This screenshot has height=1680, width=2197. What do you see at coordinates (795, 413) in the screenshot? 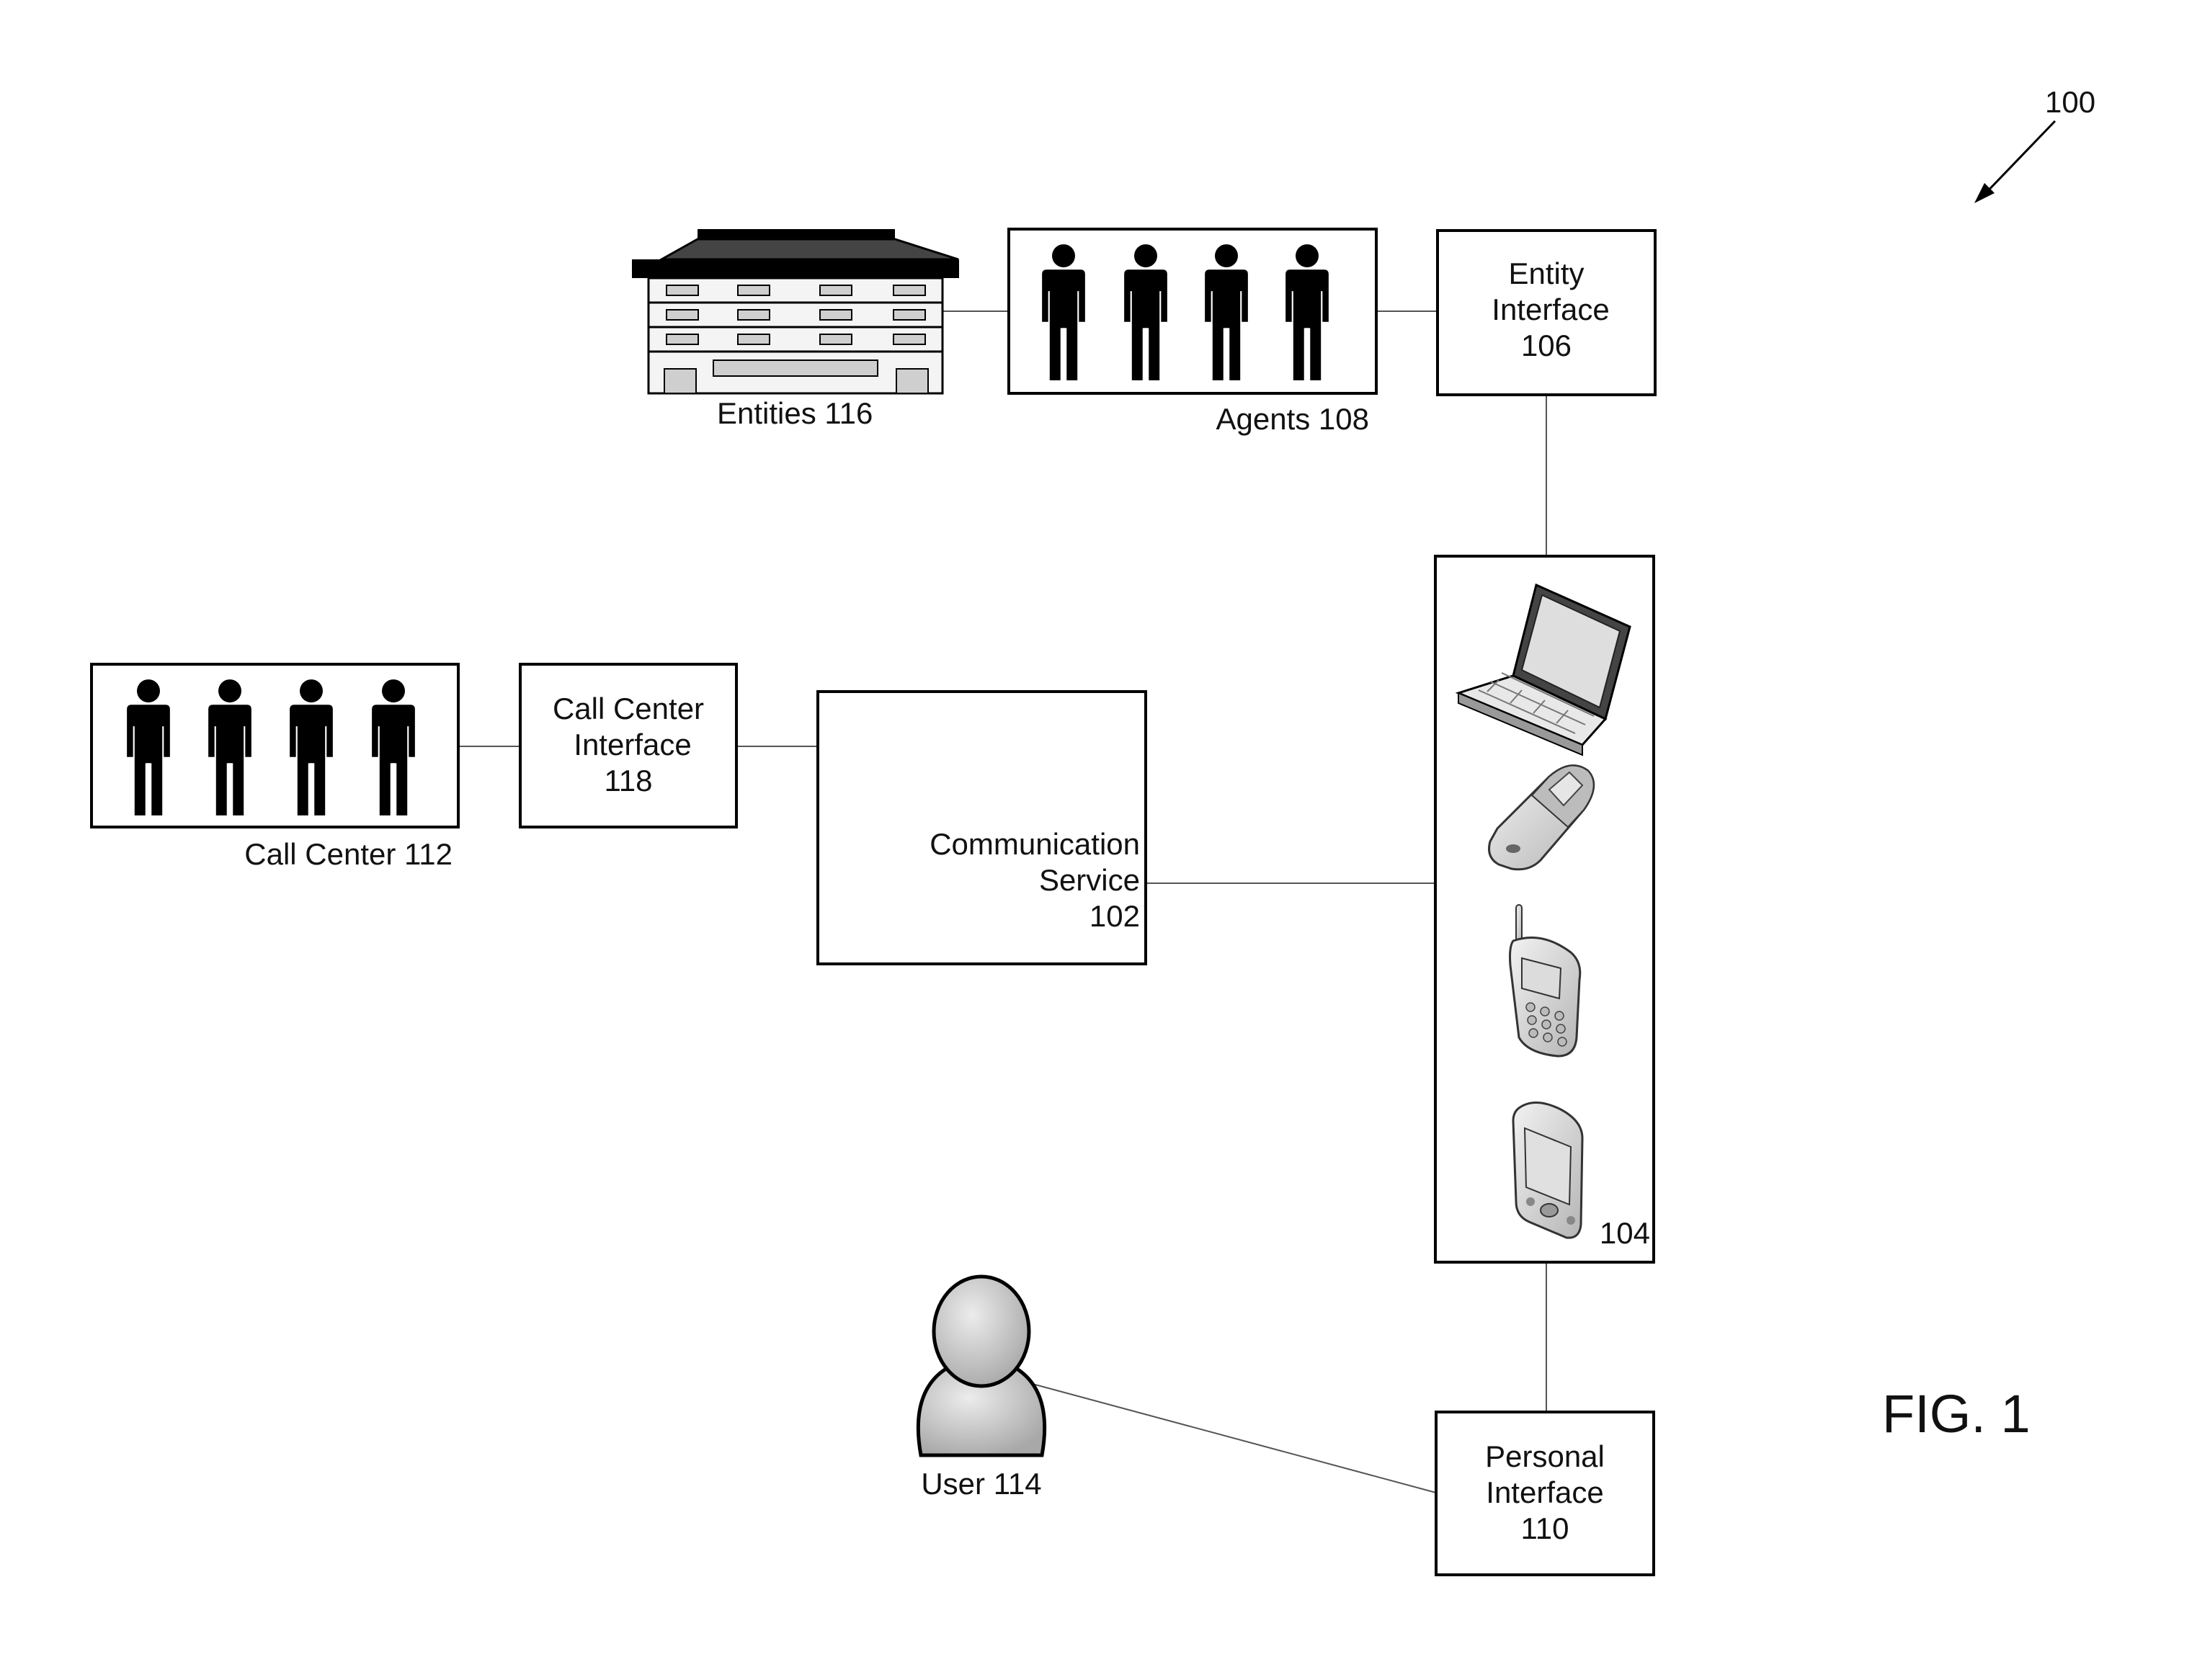
I see `entities-label: Entities 116` at bounding box center [795, 413].